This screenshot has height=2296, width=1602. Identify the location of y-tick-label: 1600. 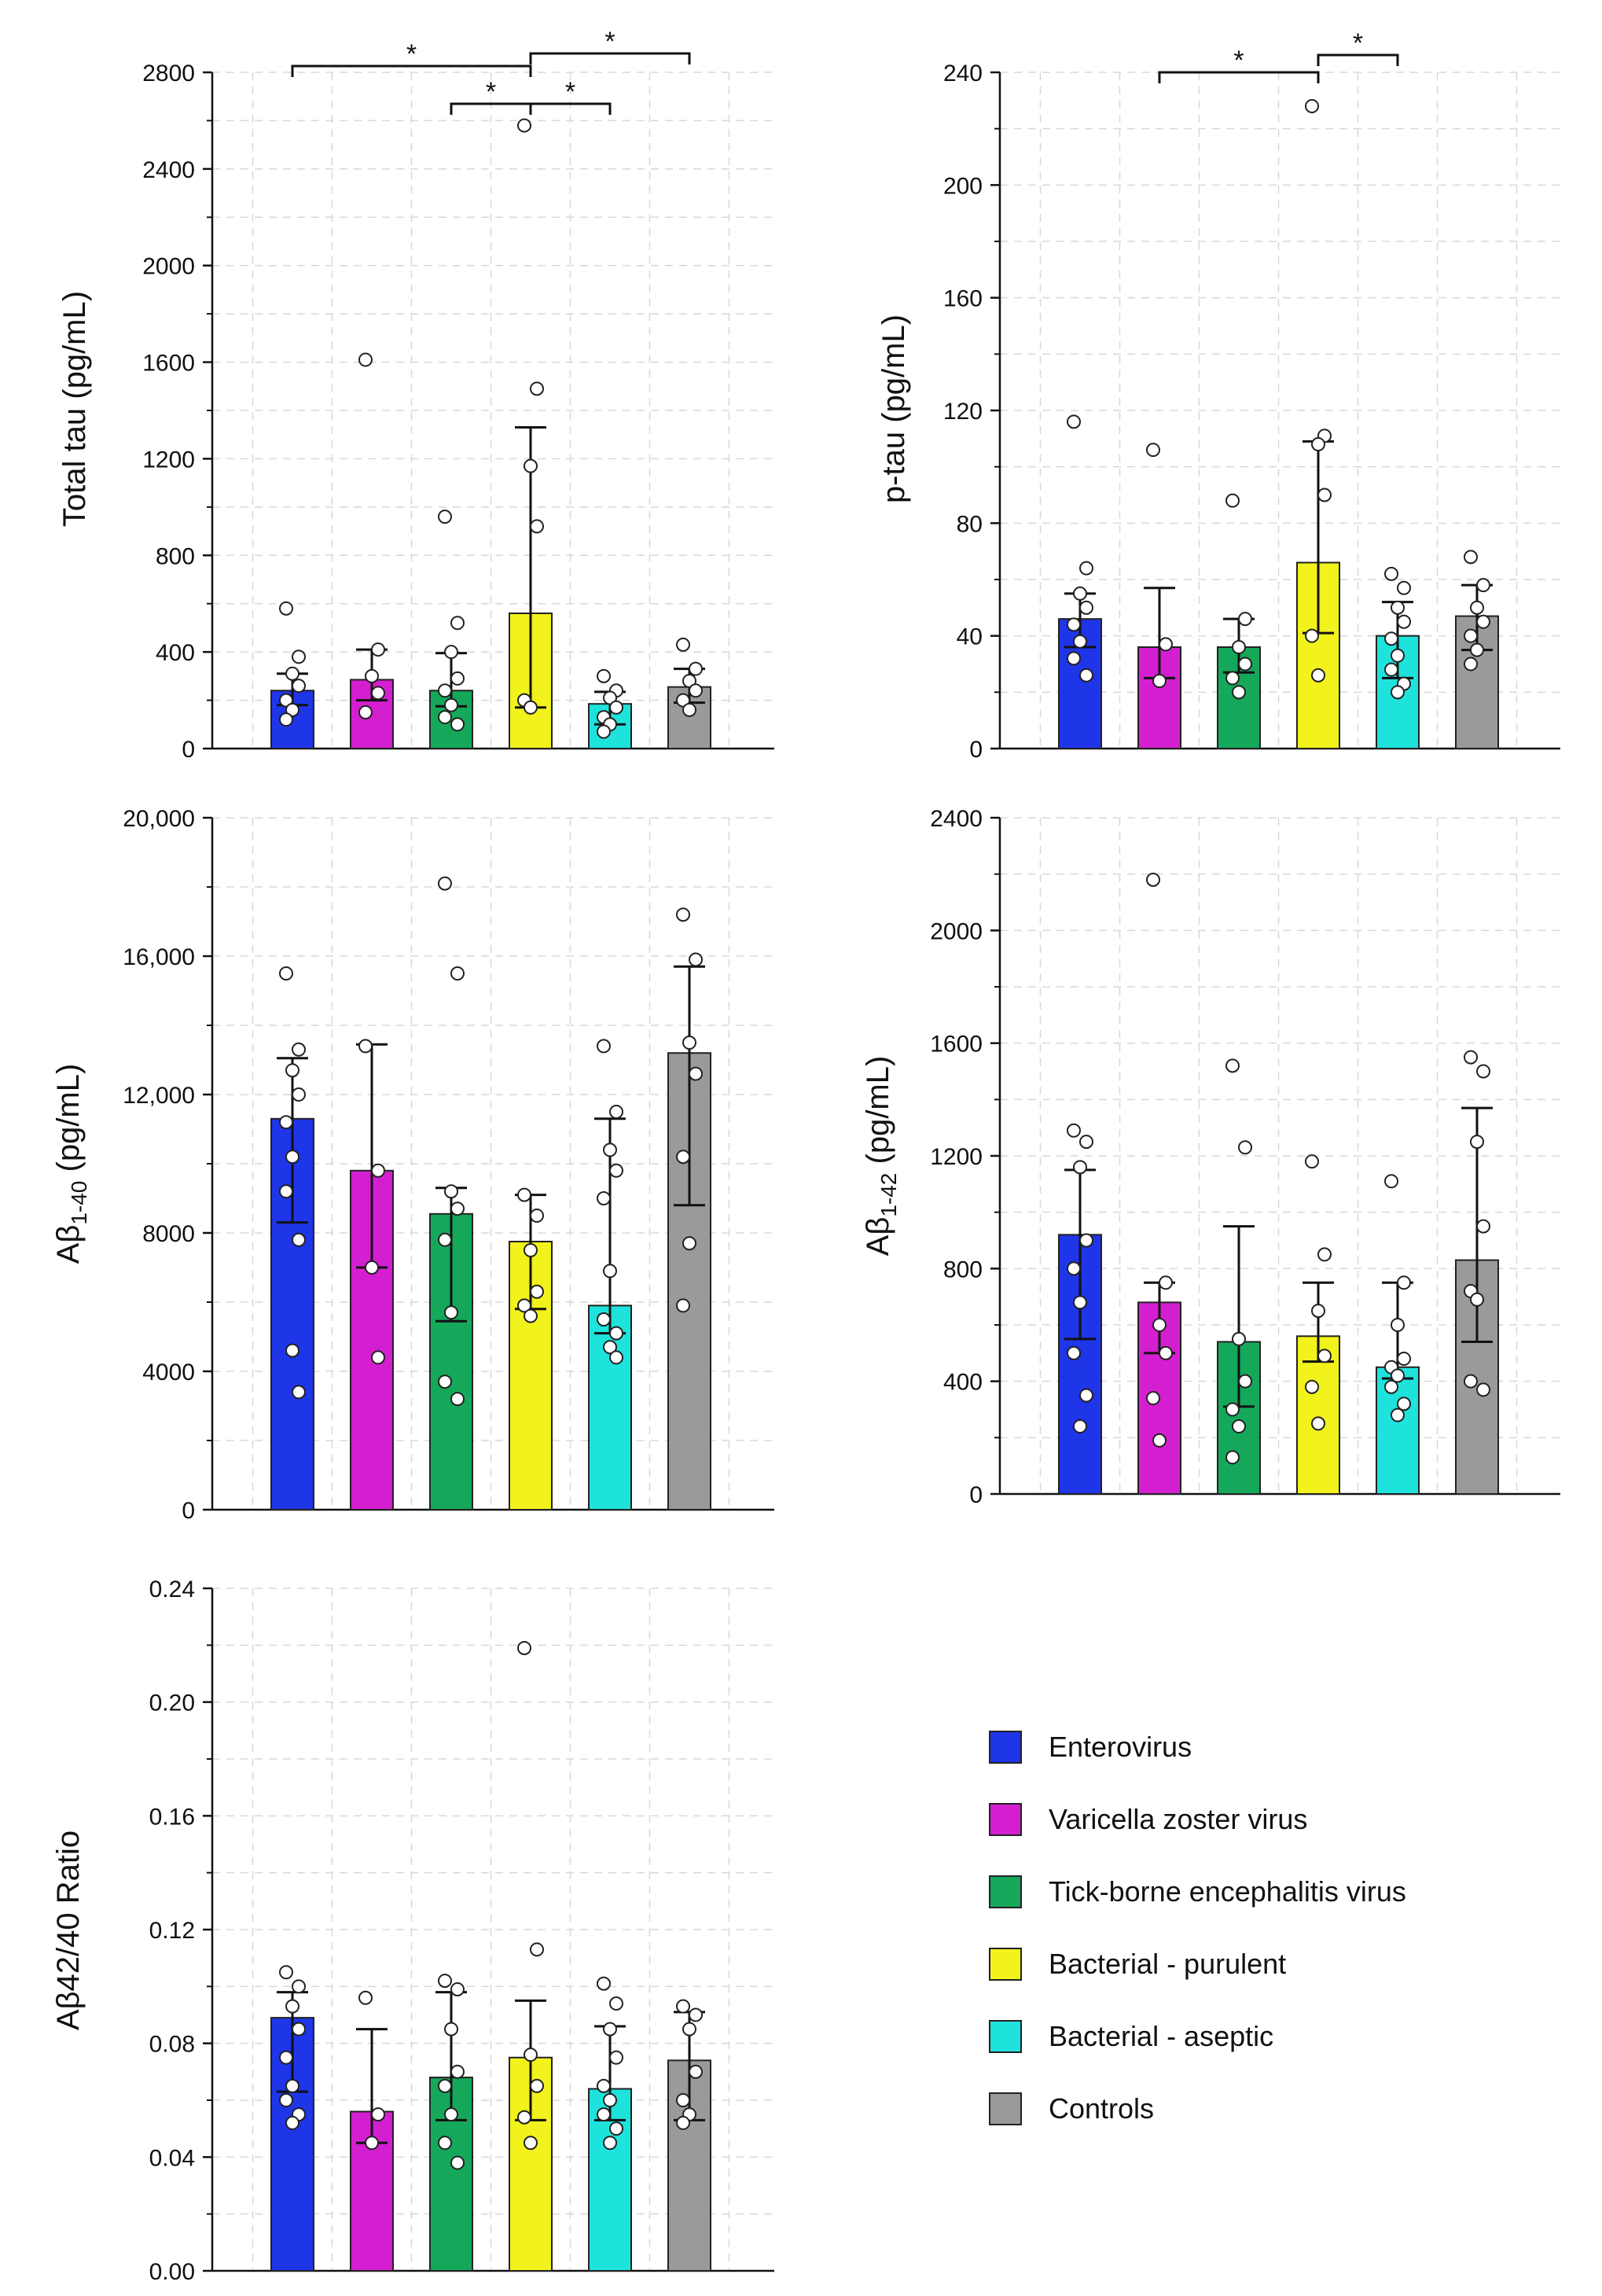
(168, 364).